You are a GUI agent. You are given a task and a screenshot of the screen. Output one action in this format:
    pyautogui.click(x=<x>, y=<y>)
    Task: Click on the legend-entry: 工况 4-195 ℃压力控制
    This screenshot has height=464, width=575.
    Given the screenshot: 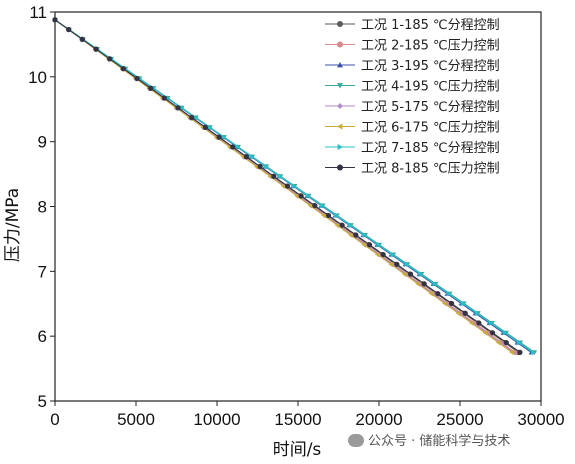 What is the action you would take?
    pyautogui.click(x=412, y=87)
    